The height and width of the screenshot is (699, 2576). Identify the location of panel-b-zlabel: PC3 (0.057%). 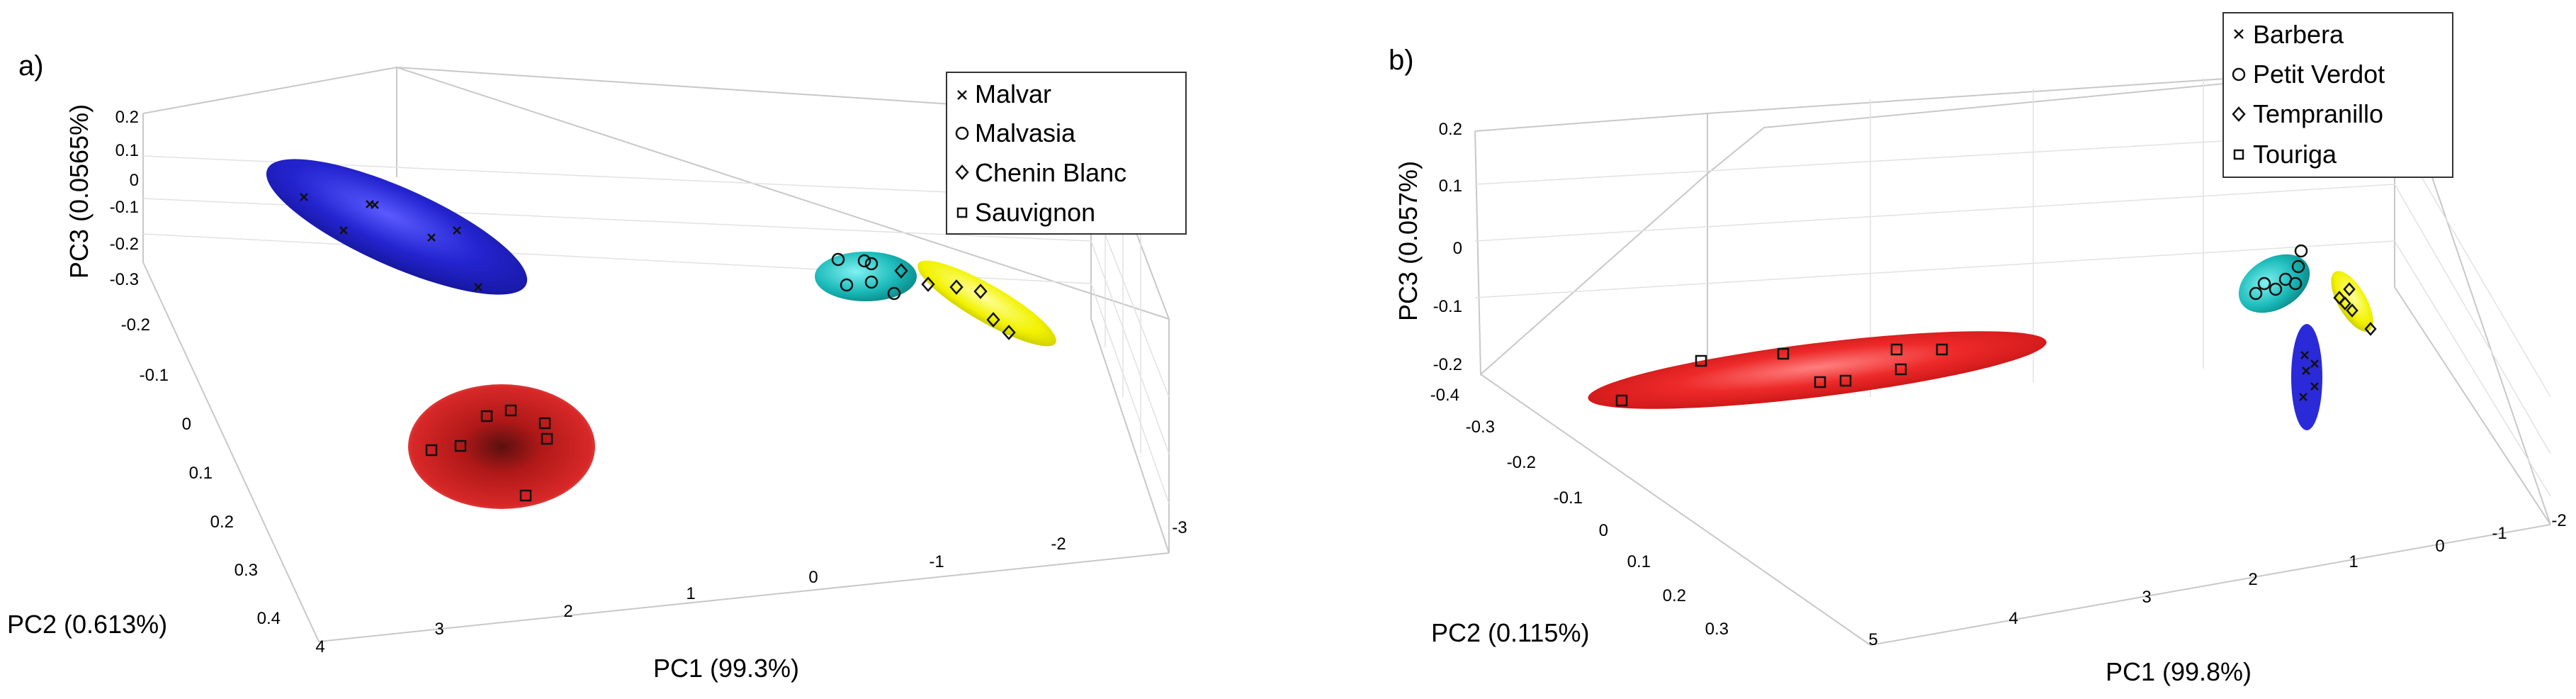
(1408, 241).